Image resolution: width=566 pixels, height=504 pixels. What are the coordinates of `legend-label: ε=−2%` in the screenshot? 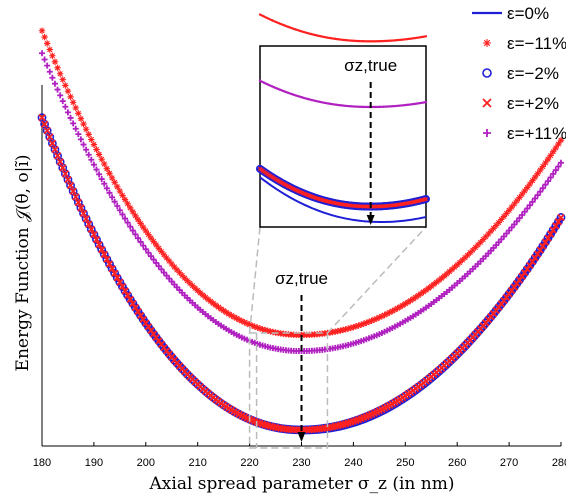 It's located at (533, 73).